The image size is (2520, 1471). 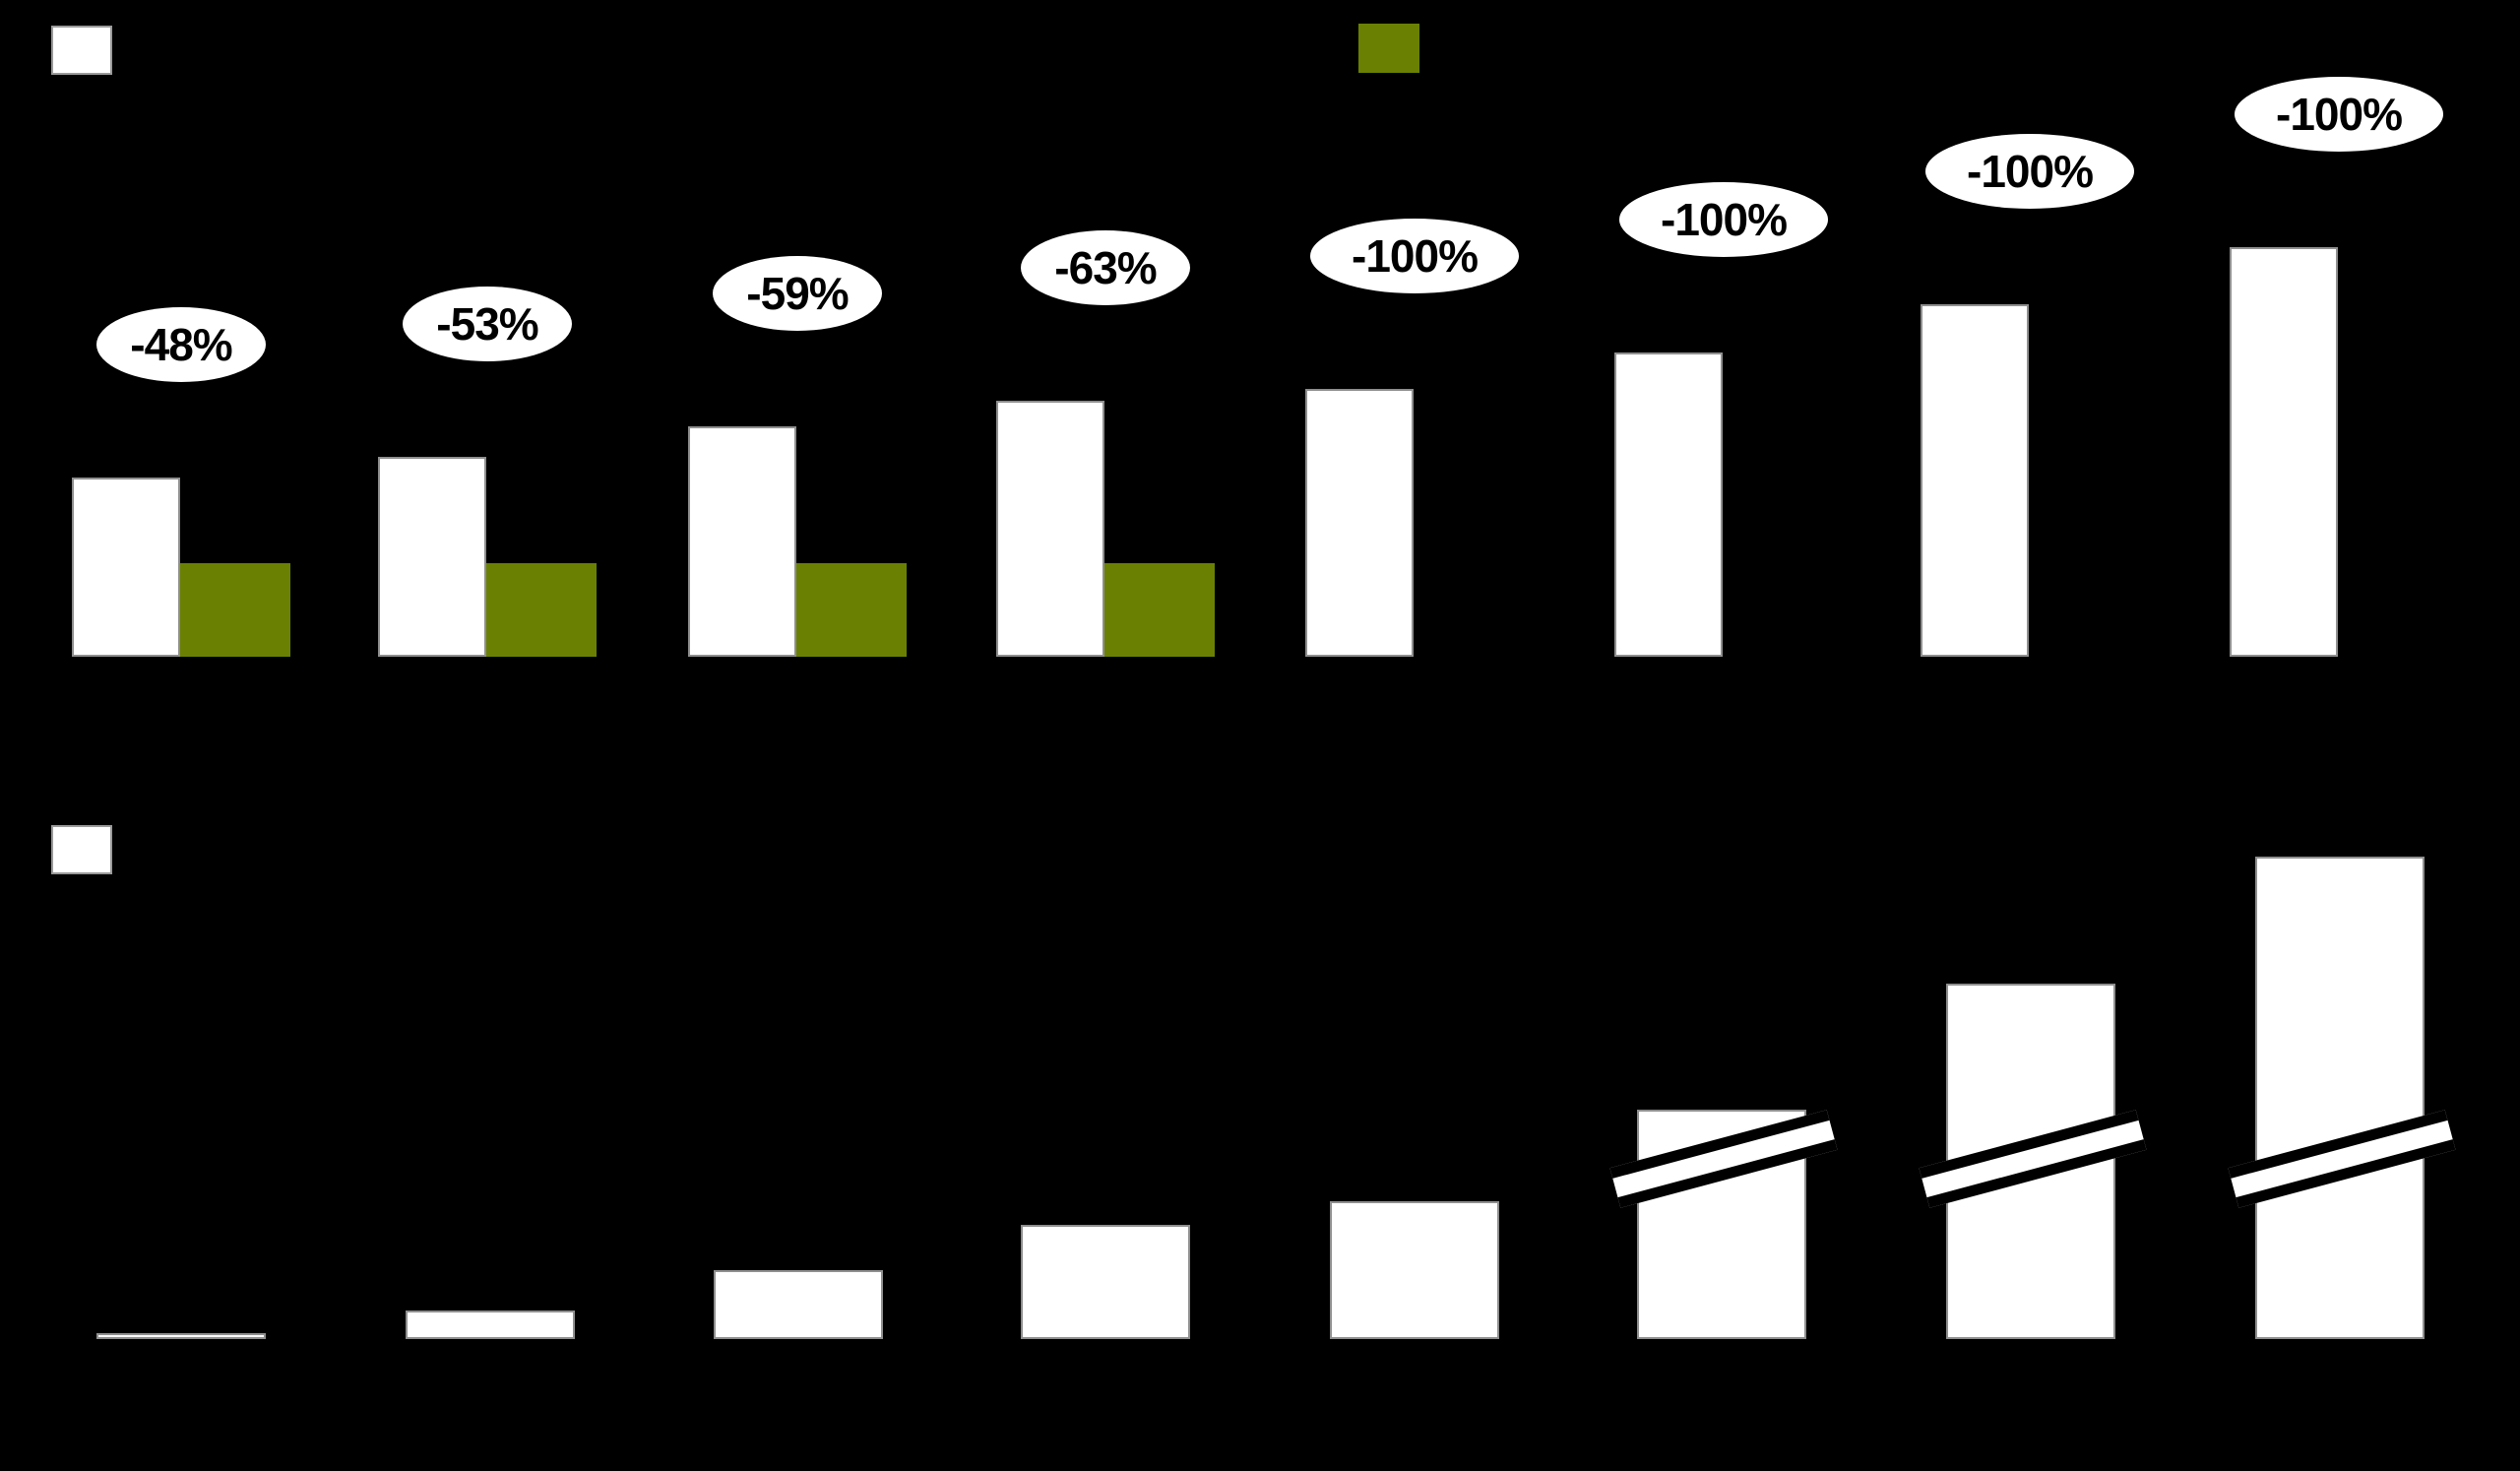 What do you see at coordinates (81, 50) in the screenshot?
I see `top-legend-white-swatch` at bounding box center [81, 50].